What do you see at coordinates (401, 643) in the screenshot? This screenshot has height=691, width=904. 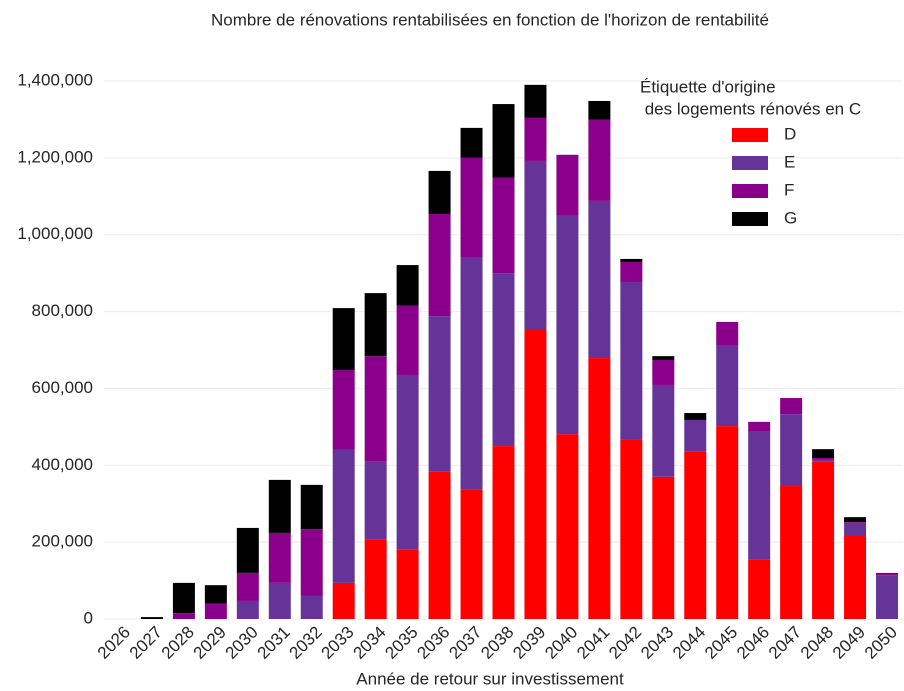 I see `x-tick-label: 2035` at bounding box center [401, 643].